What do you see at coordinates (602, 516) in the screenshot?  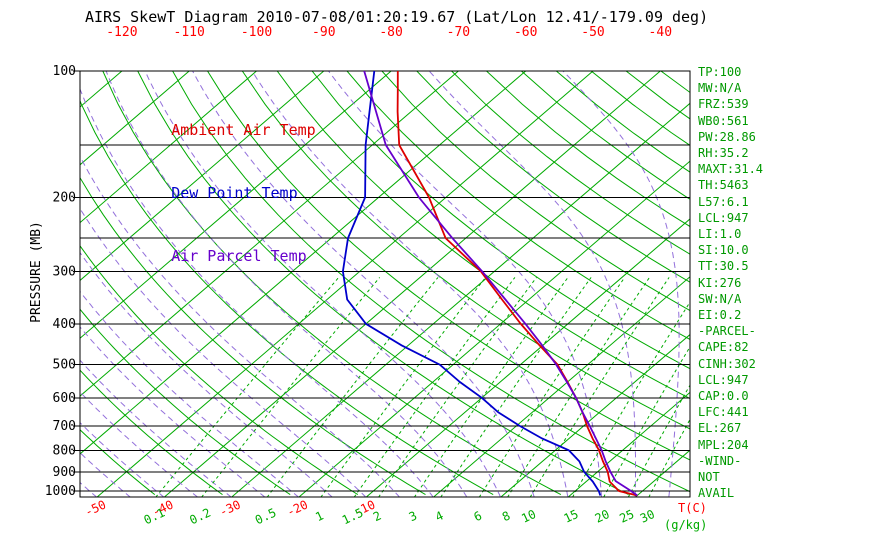 I see `svg-text: 20` at bounding box center [602, 516].